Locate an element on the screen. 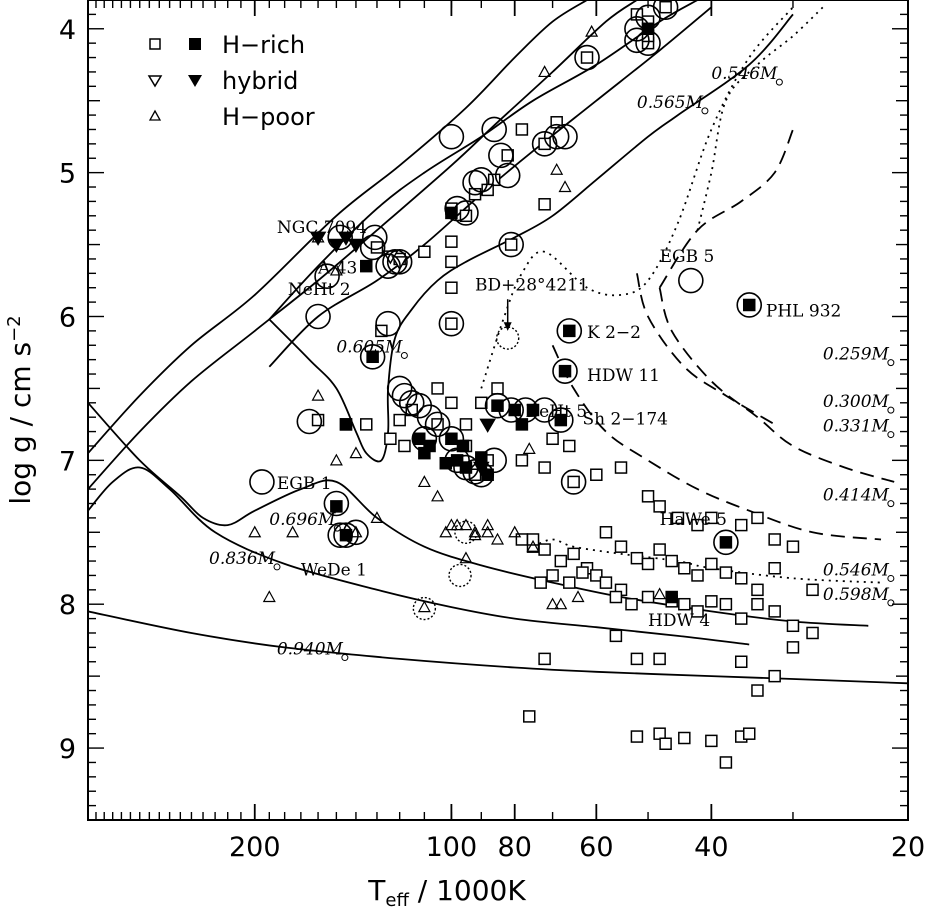 The height and width of the screenshot is (914, 926). track-label-8: 0.331M is located at coordinates (856, 427).